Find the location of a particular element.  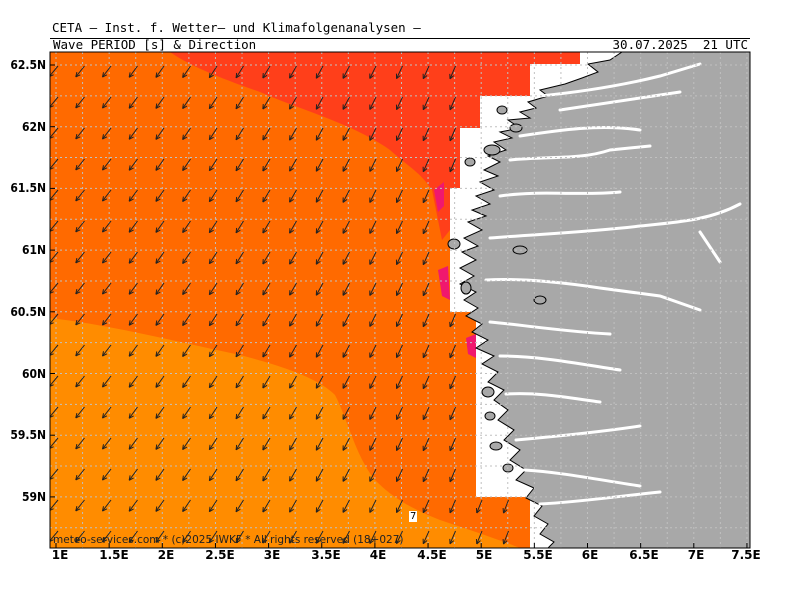

isoline-label: 7 is located at coordinates (413, 516).